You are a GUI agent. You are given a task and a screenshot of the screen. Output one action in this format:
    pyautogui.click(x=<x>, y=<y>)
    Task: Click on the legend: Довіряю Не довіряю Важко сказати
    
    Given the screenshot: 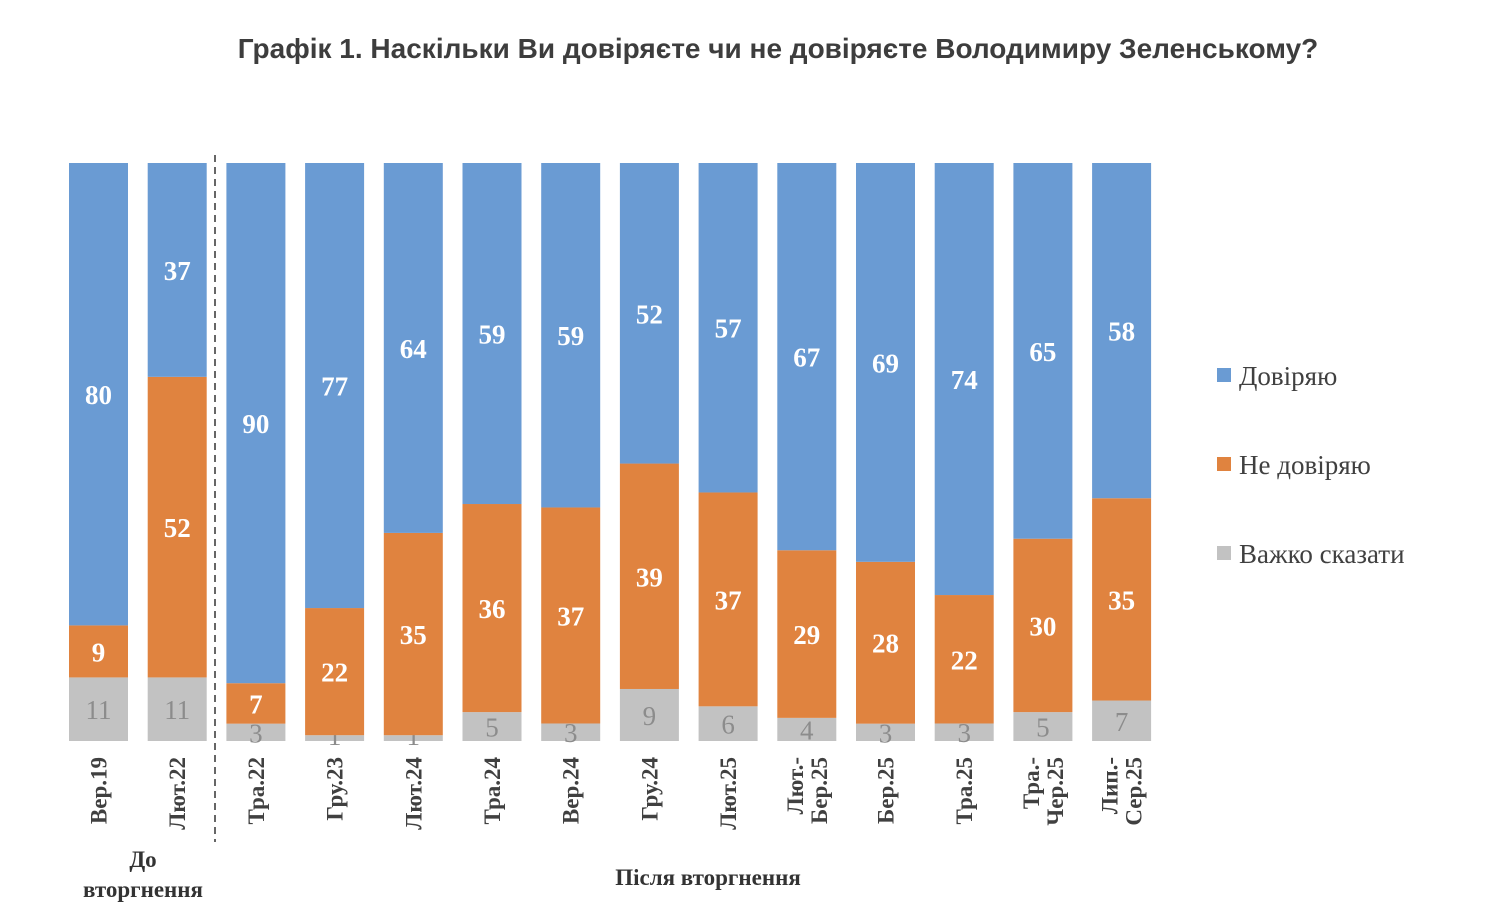 What is the action you would take?
    pyautogui.click(x=1311, y=465)
    